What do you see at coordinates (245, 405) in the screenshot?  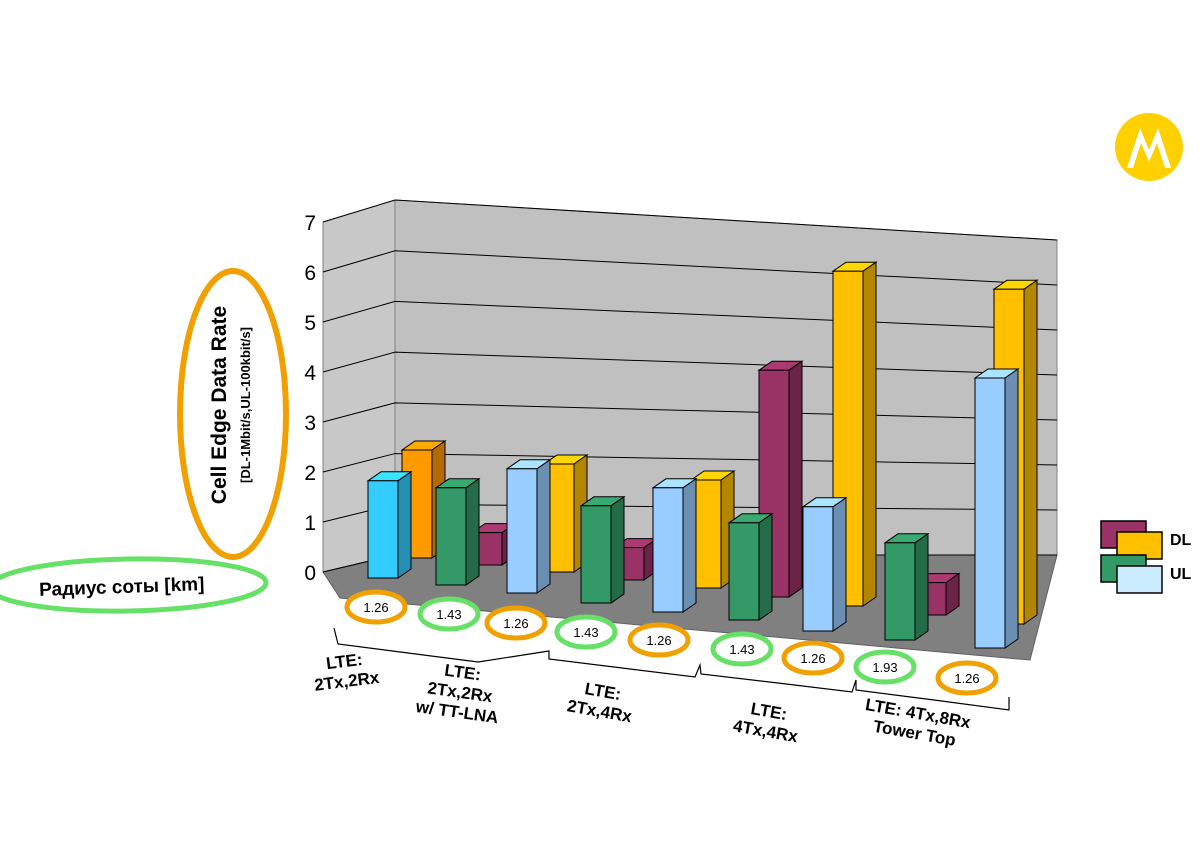 I see `y-axis-sublabel: [DL-1Mbit/s,UL-100kbit/s]` at bounding box center [245, 405].